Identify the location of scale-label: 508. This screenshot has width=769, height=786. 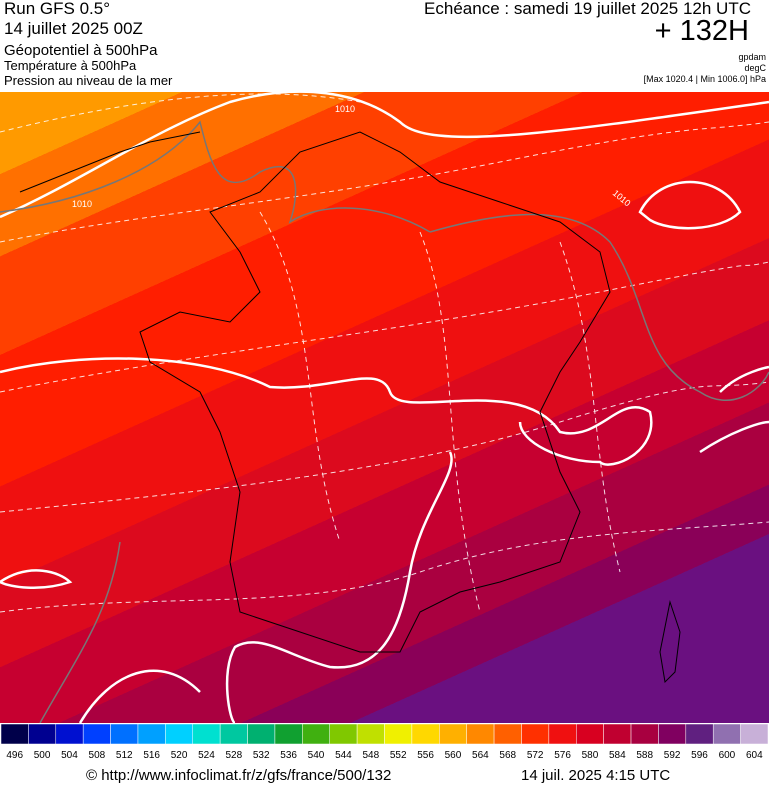
(97, 755).